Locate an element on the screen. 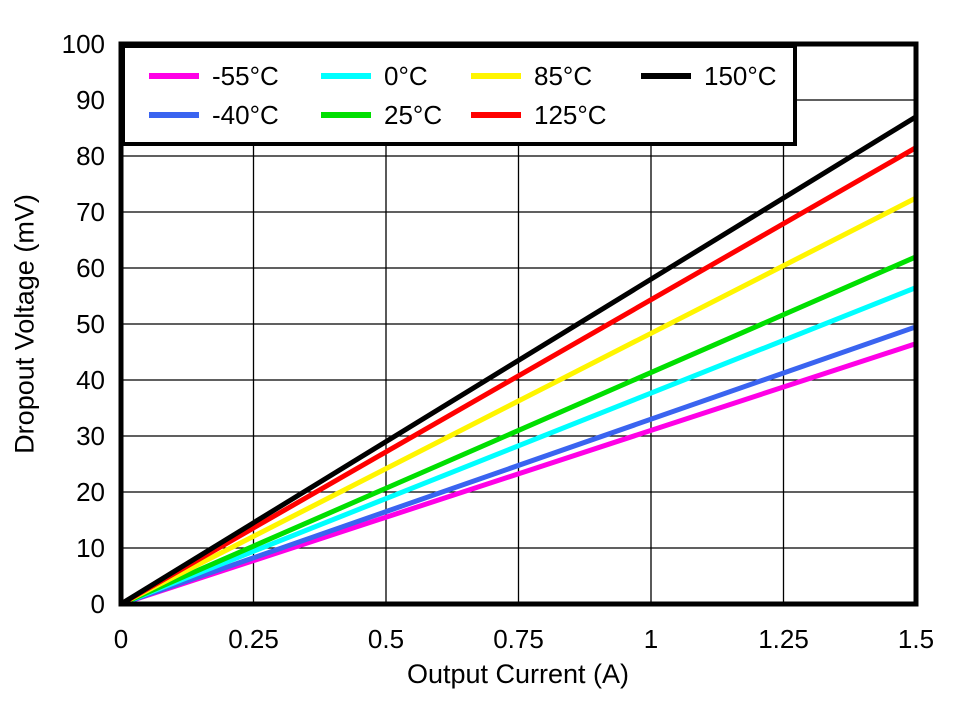 This screenshot has height=701, width=960. legend-label: 25°C is located at coordinates (413, 114).